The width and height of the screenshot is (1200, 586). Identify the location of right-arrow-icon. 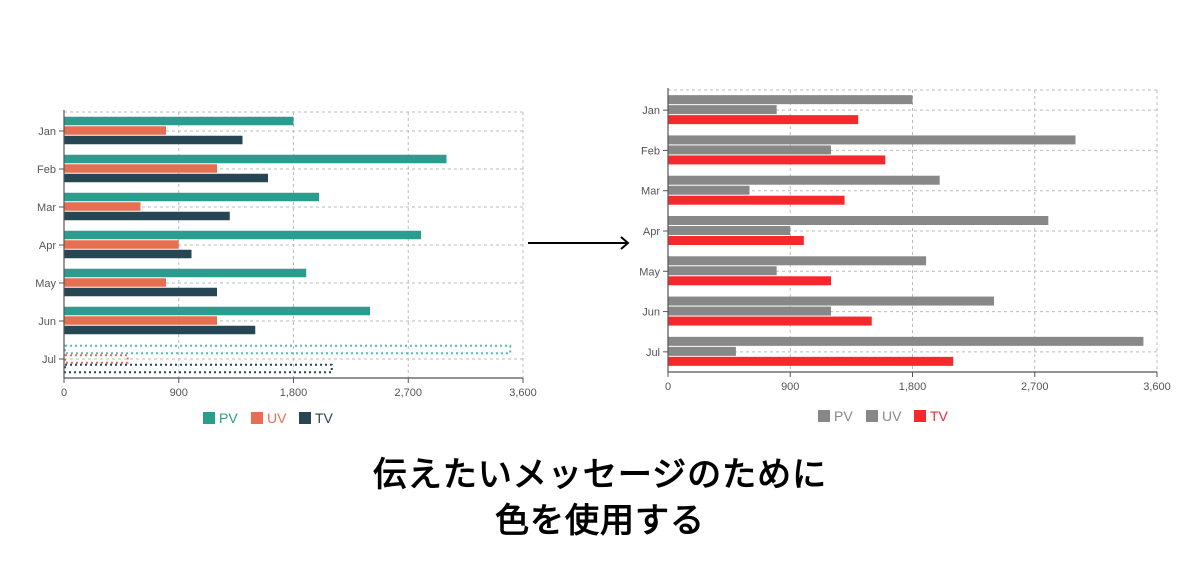
(579, 243).